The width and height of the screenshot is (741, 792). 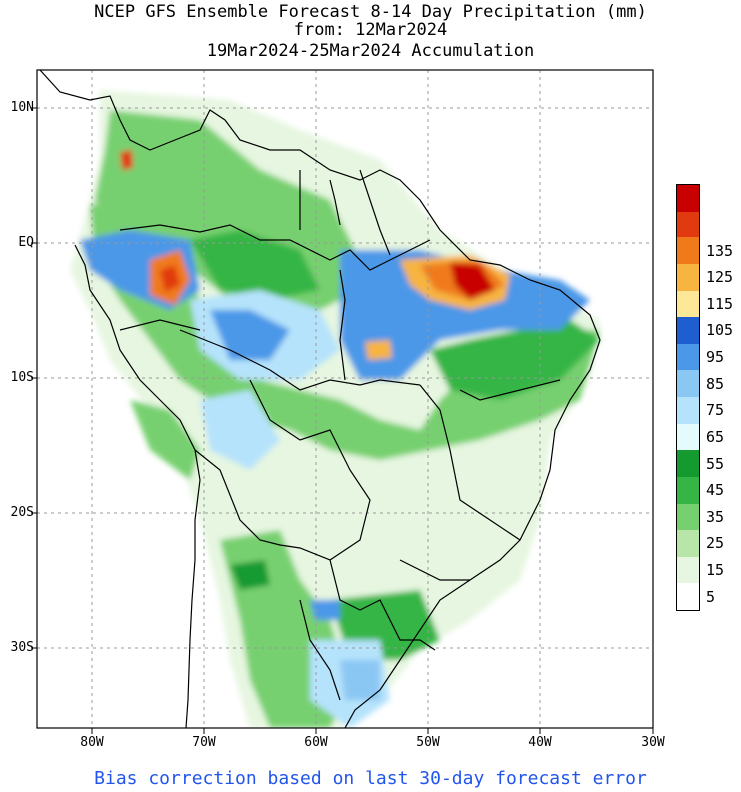 I want to click on legend-level-label: 125, so click(x=720, y=277).